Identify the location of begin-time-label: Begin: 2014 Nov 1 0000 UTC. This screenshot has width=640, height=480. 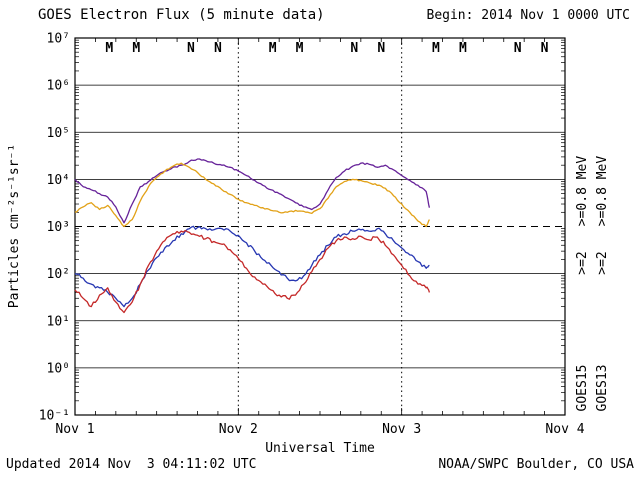
(529, 15).